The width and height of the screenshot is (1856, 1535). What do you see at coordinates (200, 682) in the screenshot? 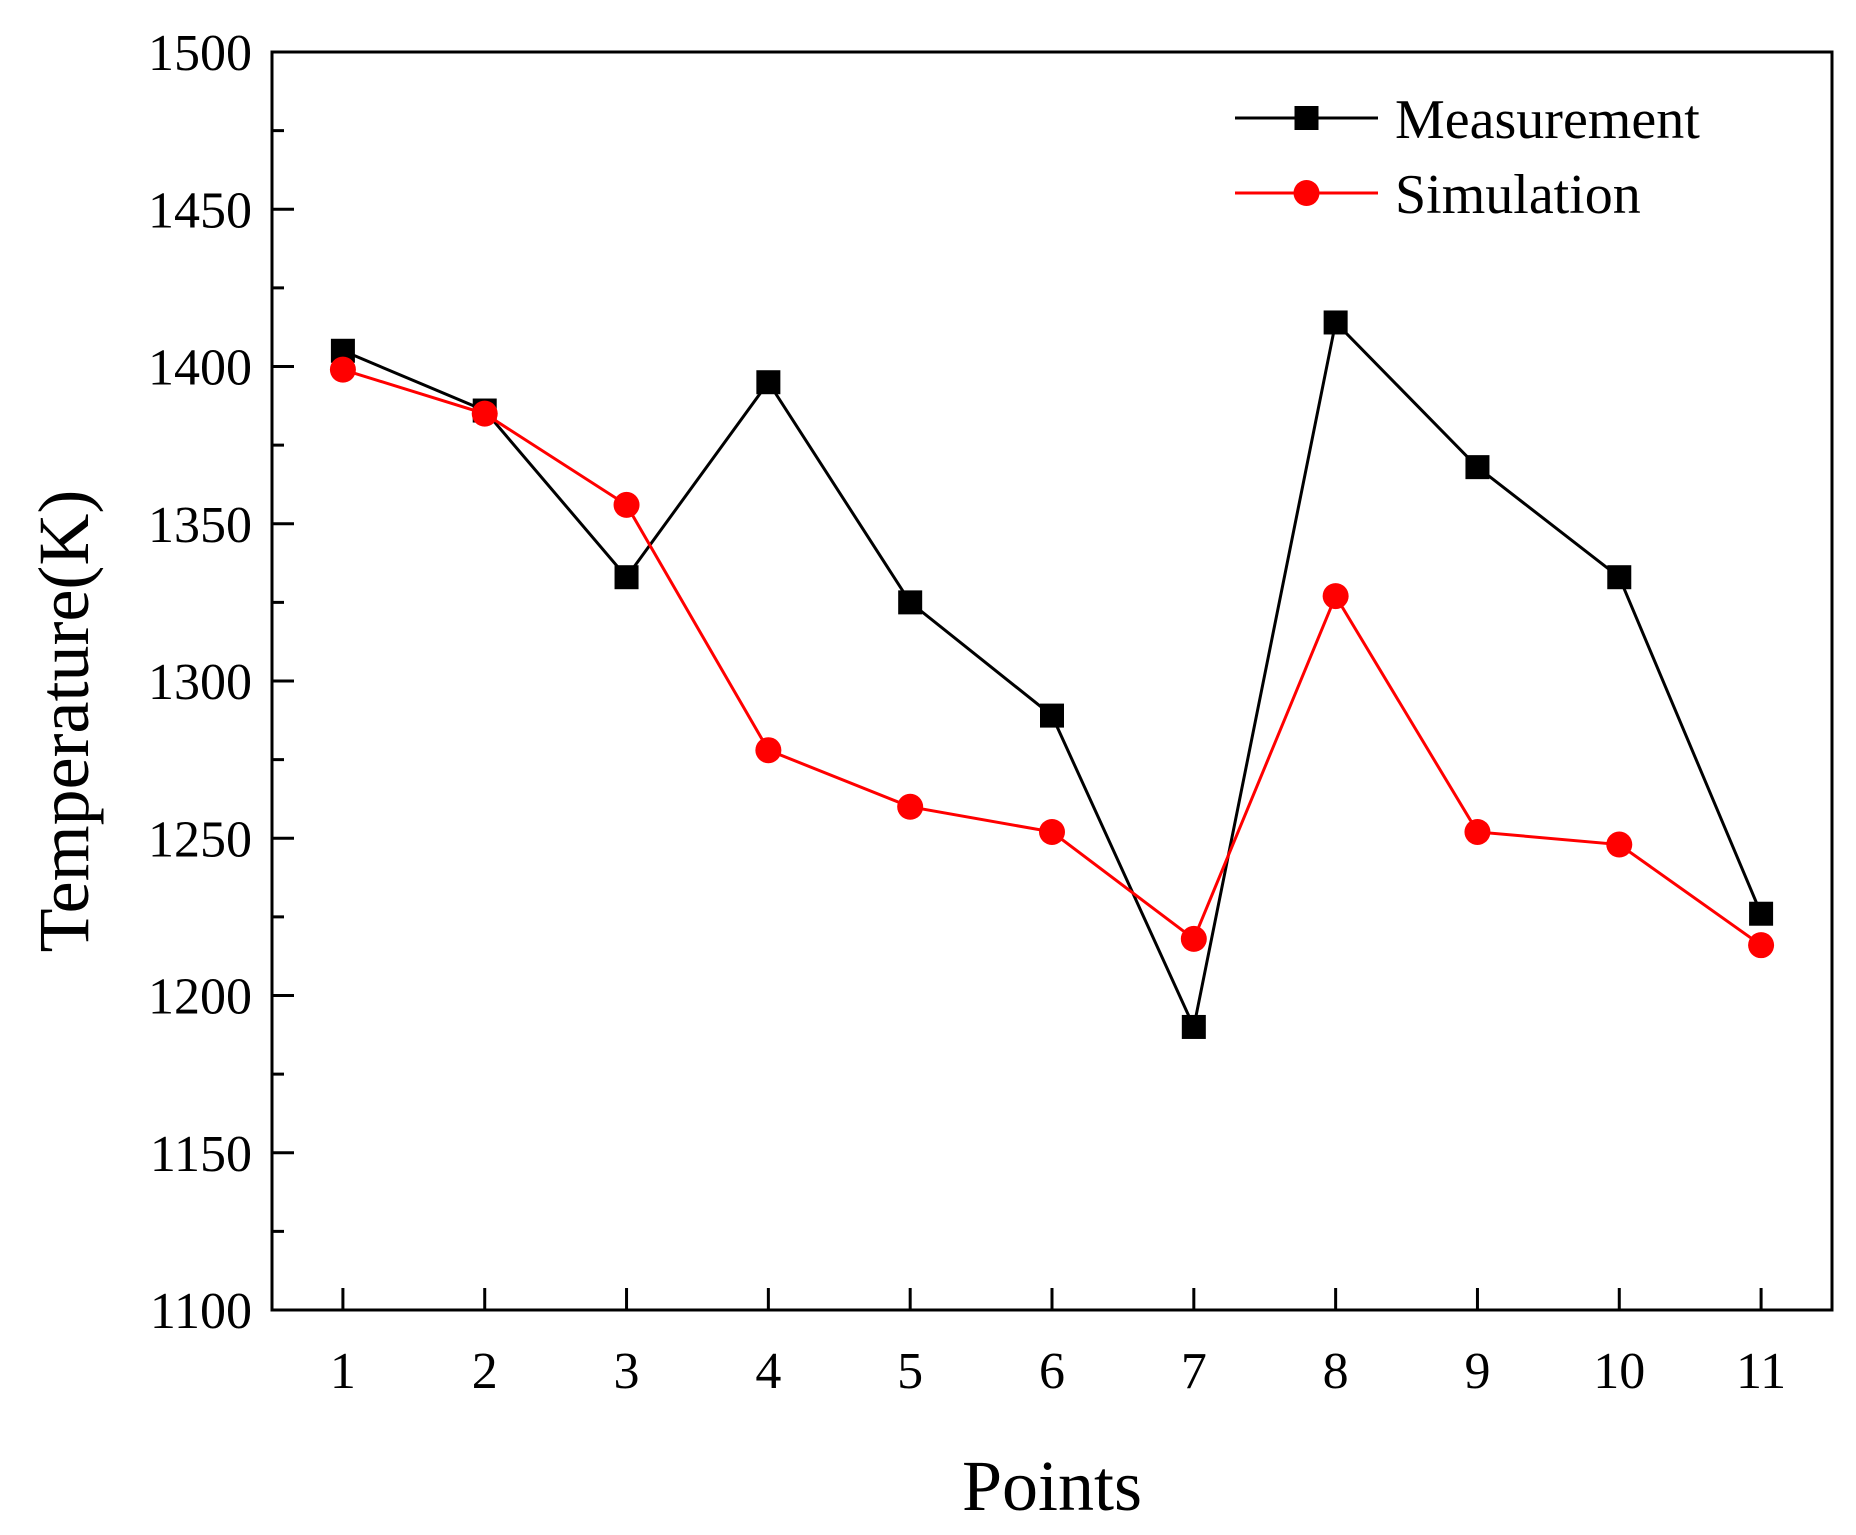
I see `y-tick-label: 1300` at bounding box center [200, 682].